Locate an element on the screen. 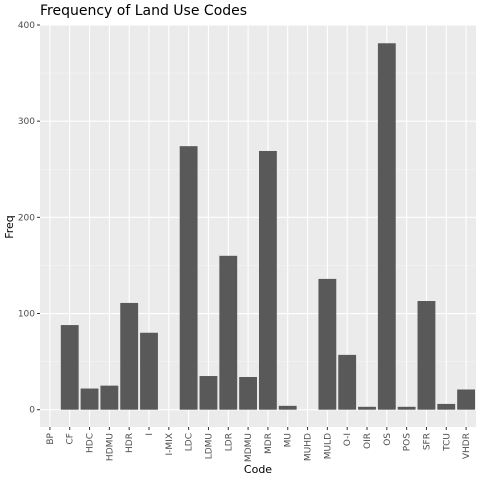 The width and height of the screenshot is (480, 480). bar-mdmu is located at coordinates (248, 393).